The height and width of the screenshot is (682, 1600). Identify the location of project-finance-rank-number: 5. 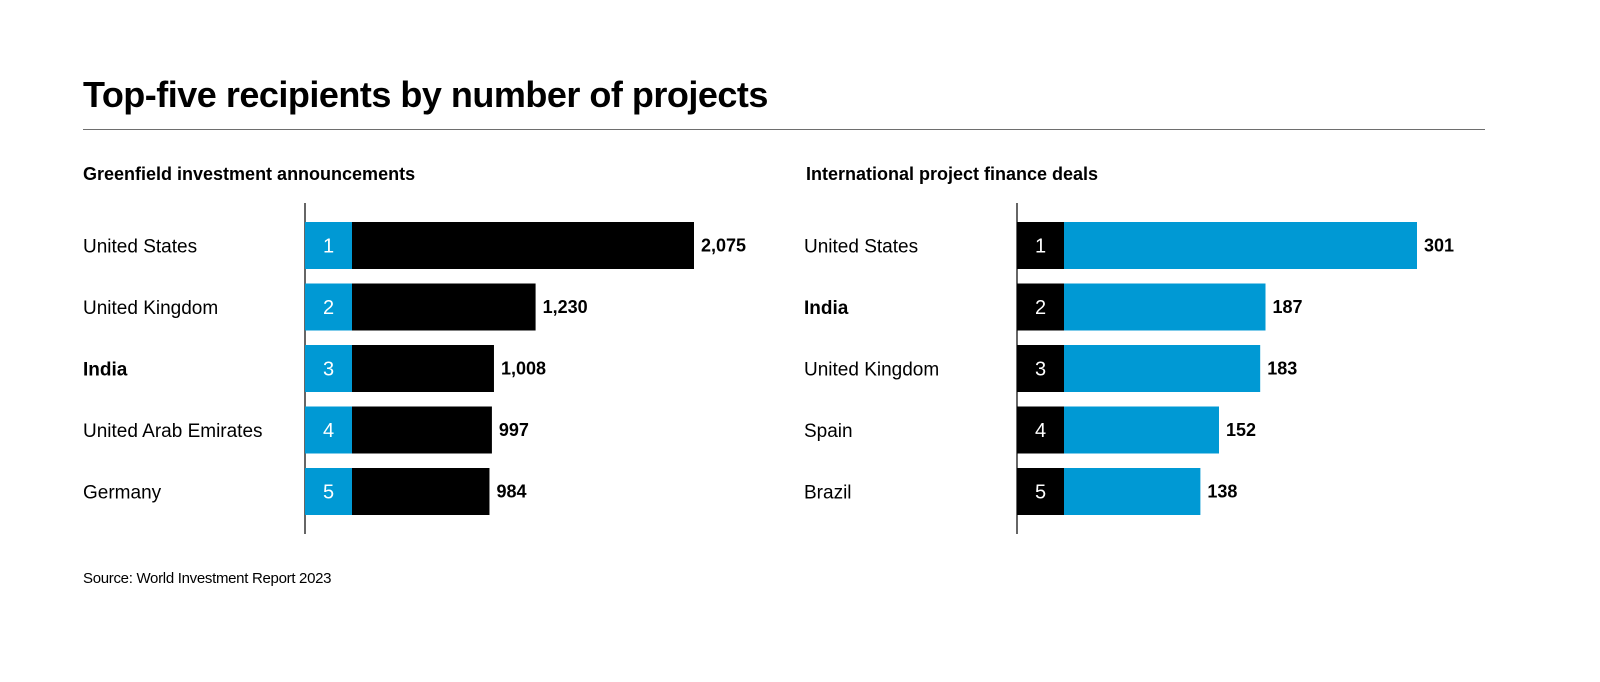
(1040, 493).